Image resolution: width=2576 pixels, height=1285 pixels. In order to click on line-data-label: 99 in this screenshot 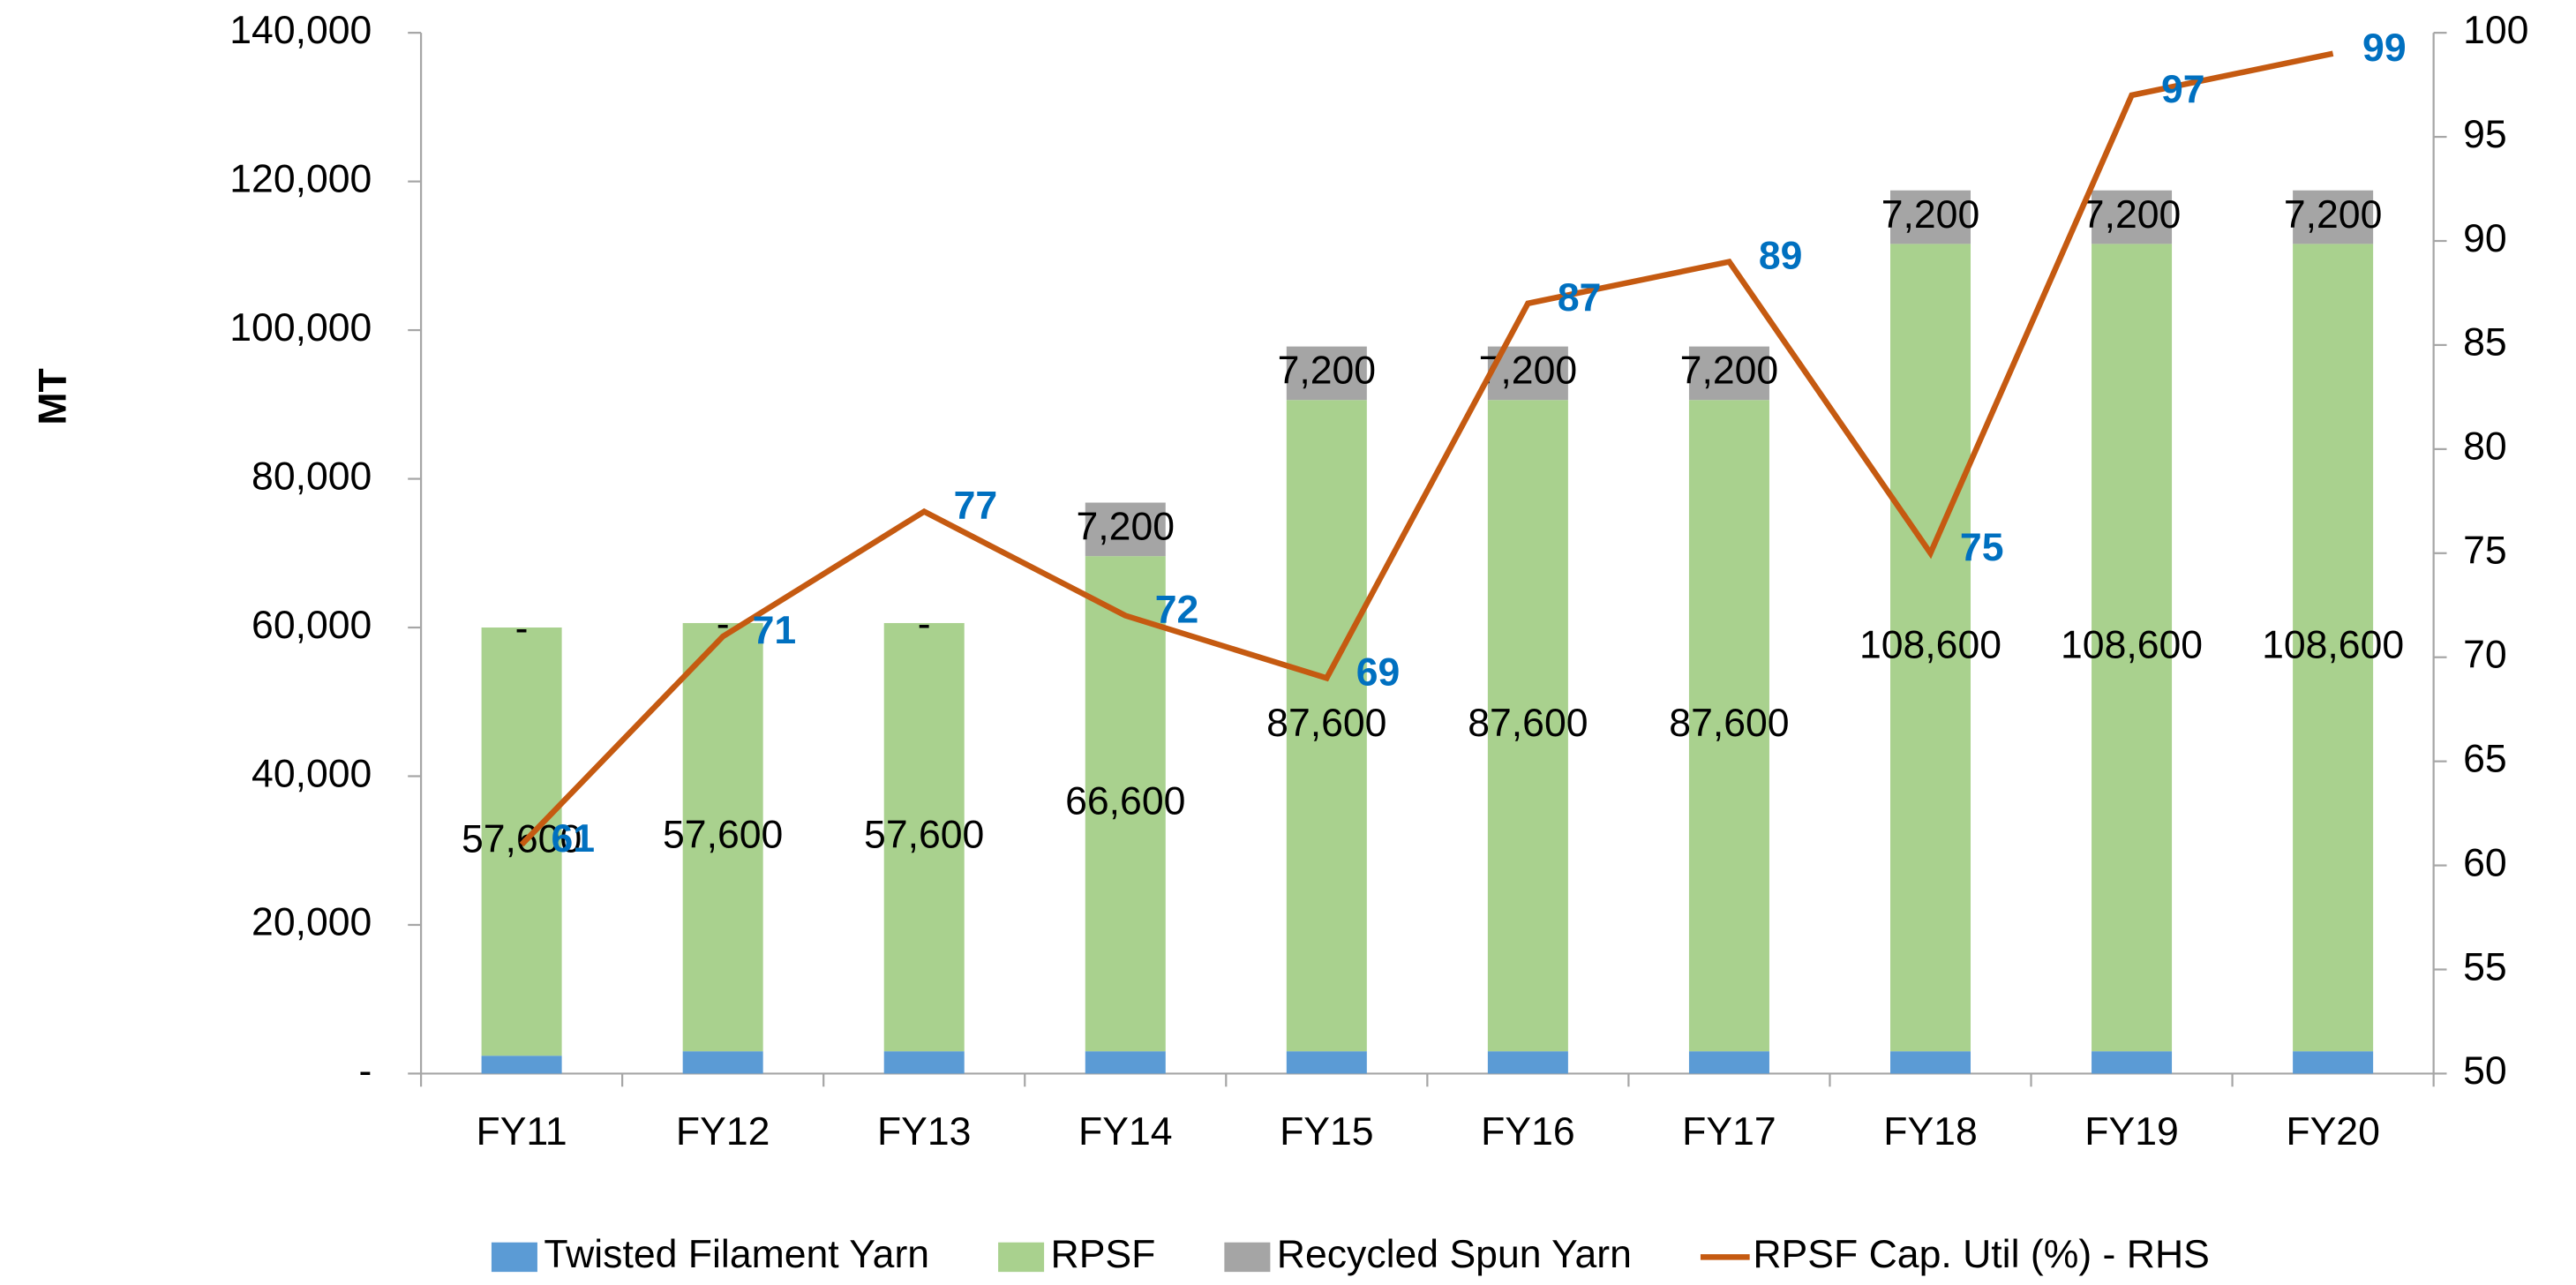, I will do `click(2384, 48)`.